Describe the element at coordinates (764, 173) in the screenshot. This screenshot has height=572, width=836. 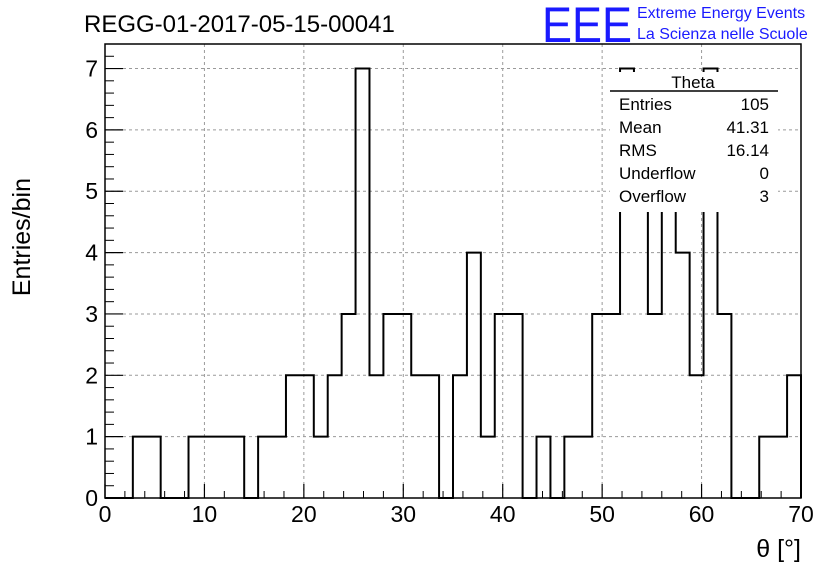
I see `stats-row-value: 0` at that location.